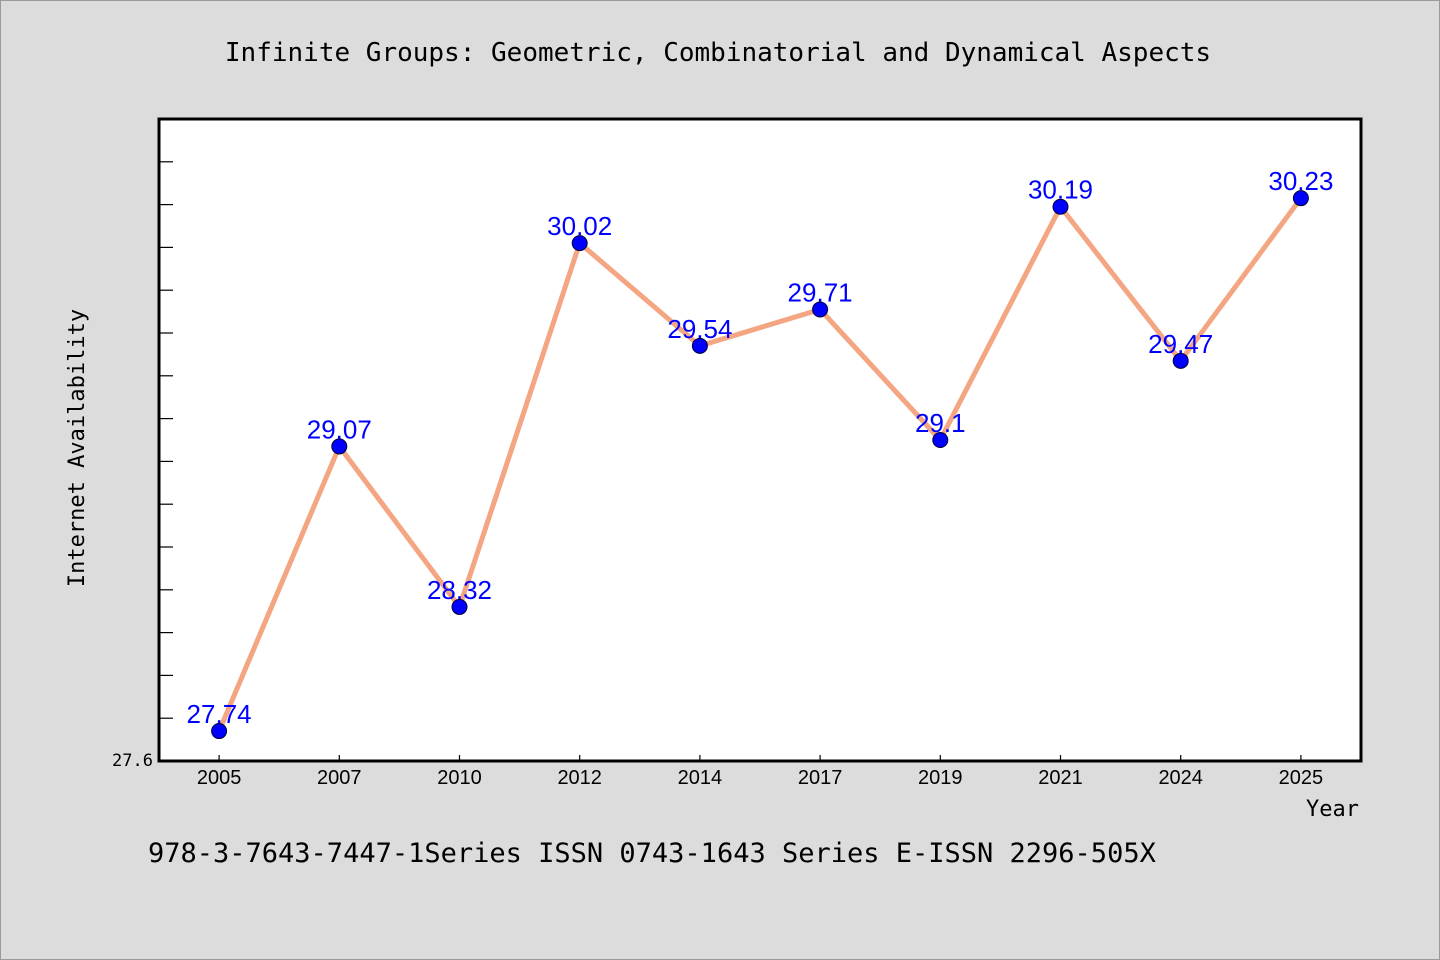  What do you see at coordinates (1180, 778) in the screenshot?
I see `x-tick-label-2024: 2024` at bounding box center [1180, 778].